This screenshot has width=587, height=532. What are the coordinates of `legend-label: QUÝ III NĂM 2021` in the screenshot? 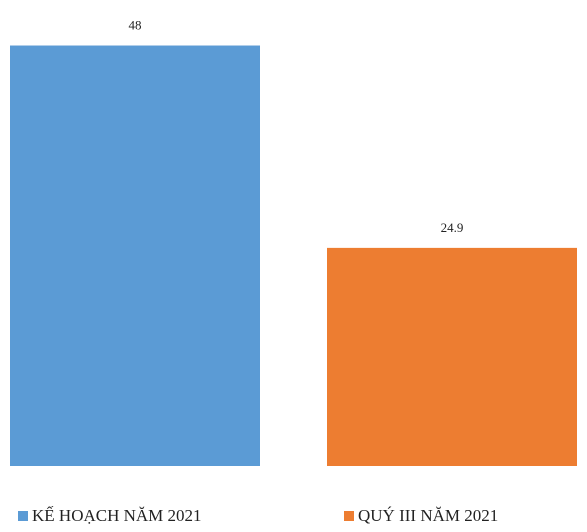 It's located at (428, 515).